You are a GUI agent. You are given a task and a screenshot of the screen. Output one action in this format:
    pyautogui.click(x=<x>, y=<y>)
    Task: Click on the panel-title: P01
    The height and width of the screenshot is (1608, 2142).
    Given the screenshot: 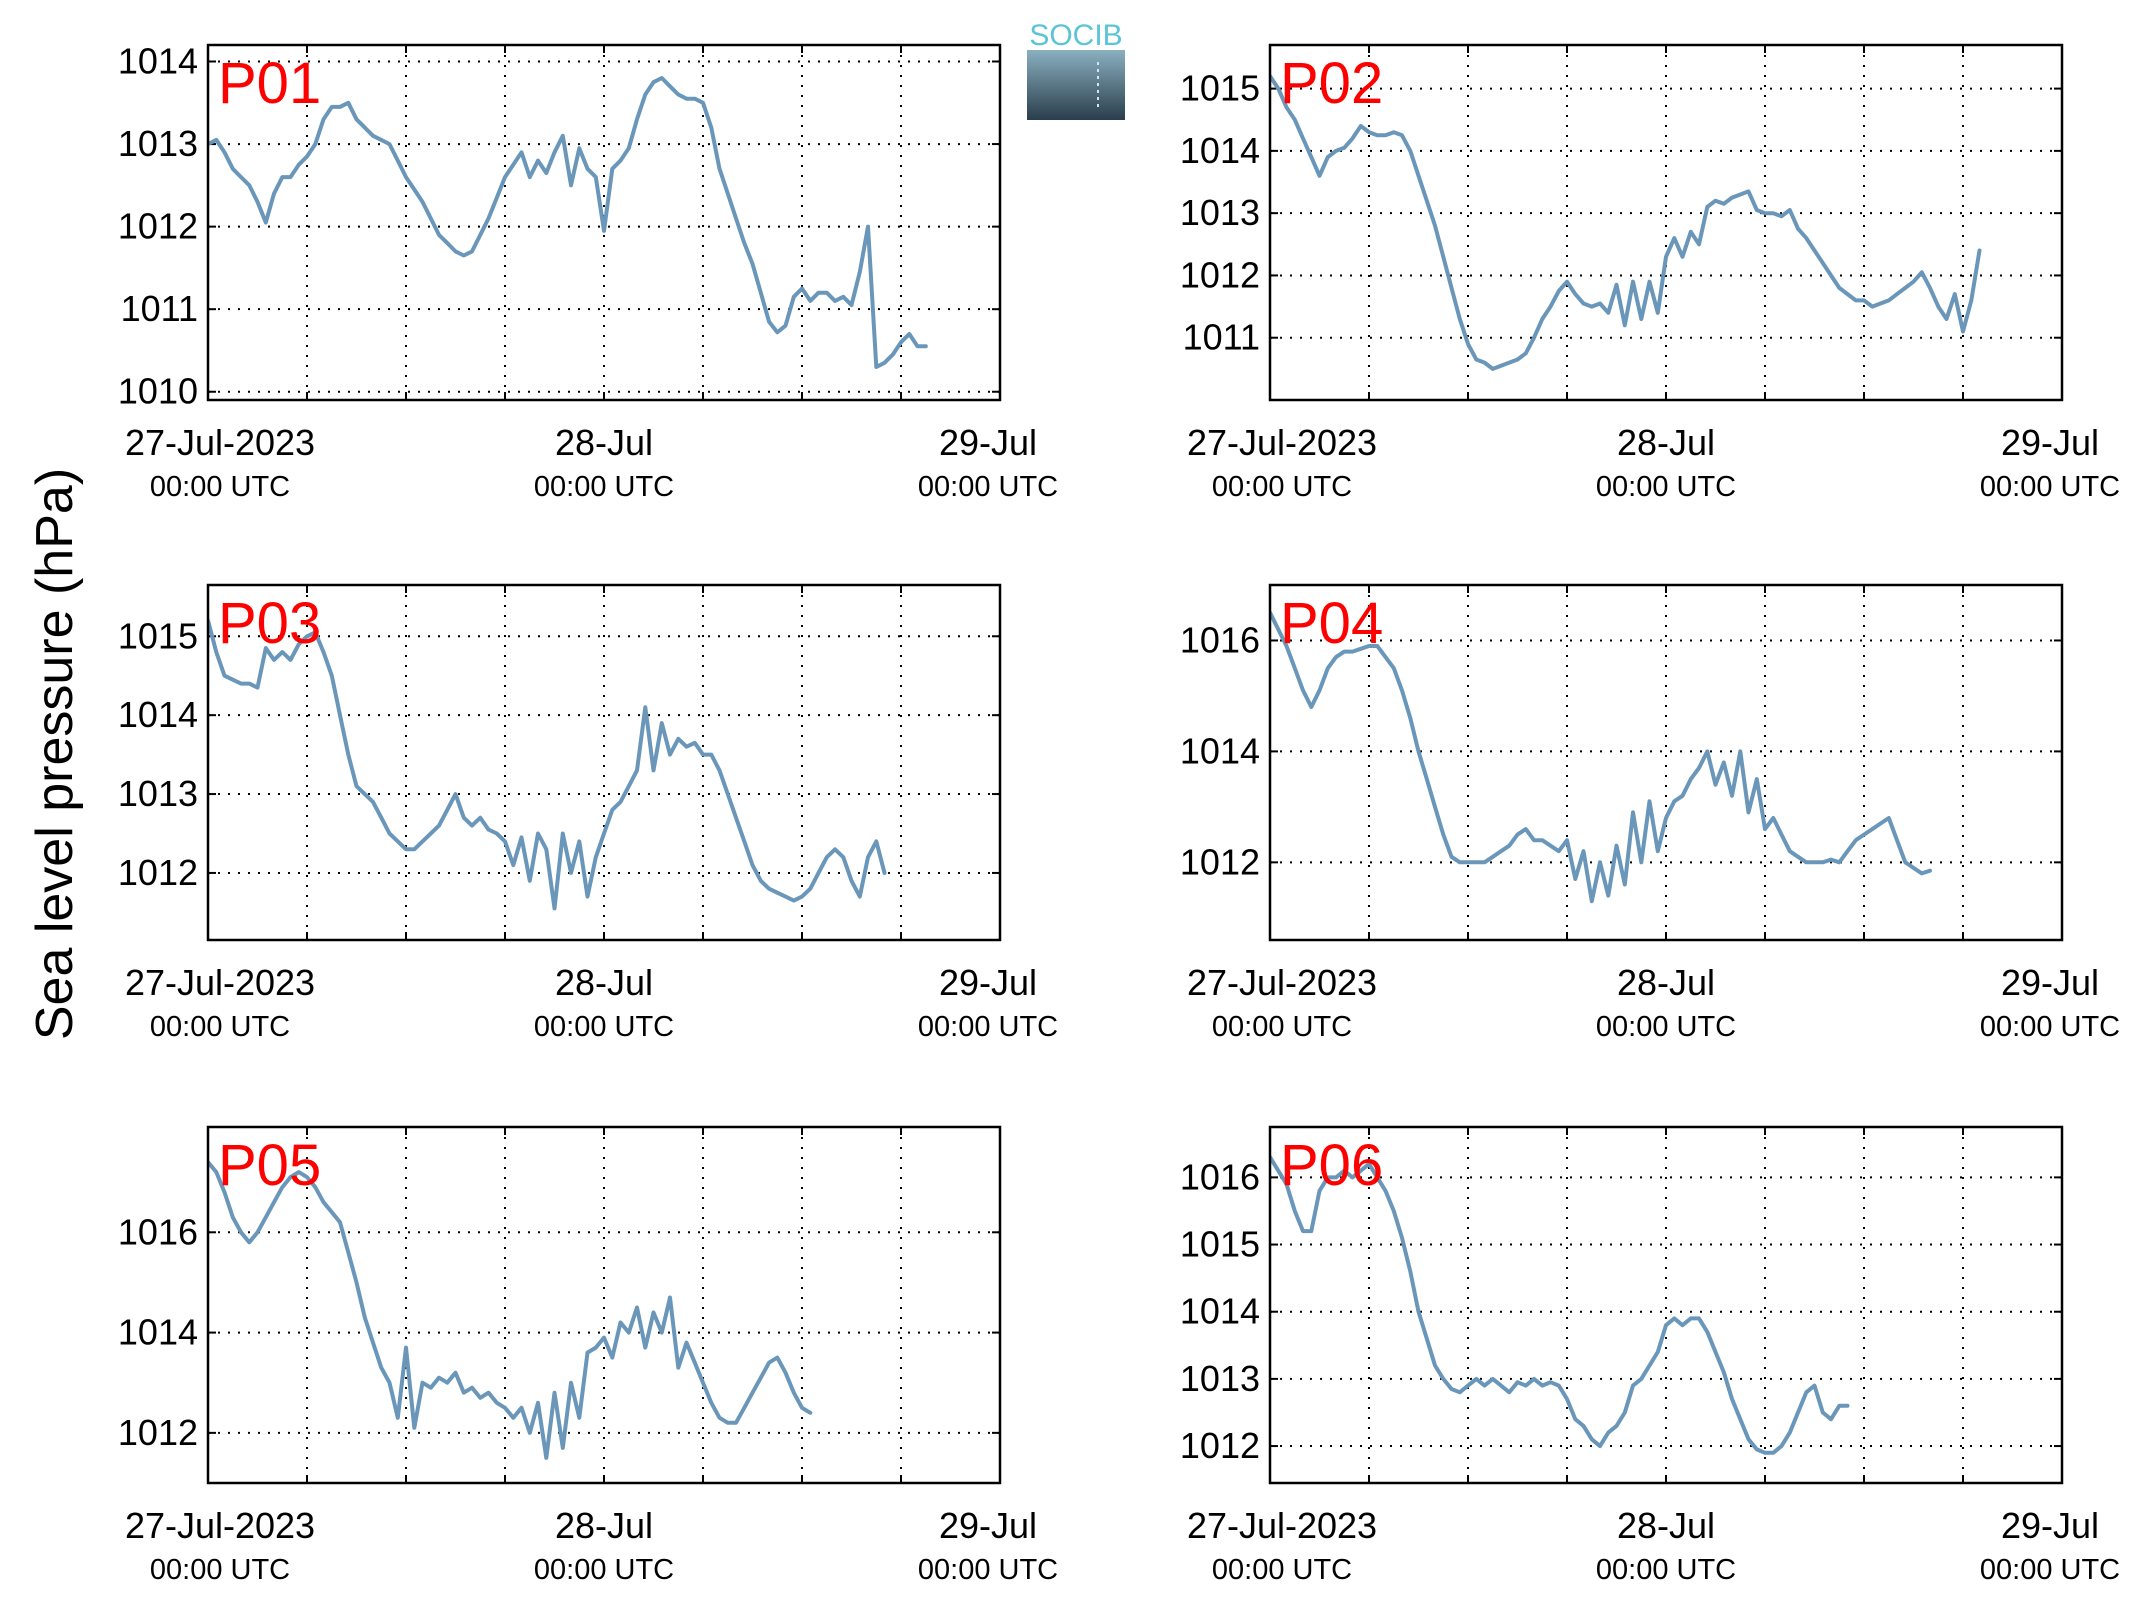 What is the action you would take?
    pyautogui.click(x=269, y=83)
    